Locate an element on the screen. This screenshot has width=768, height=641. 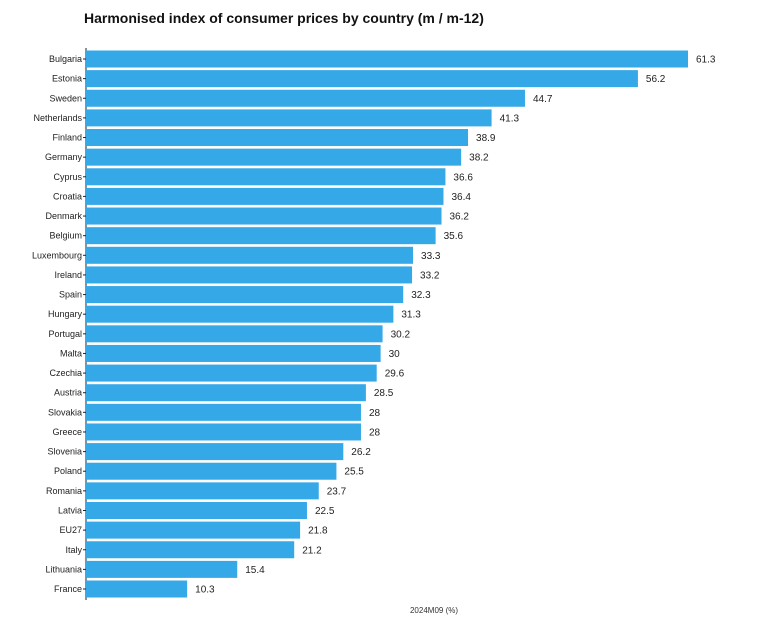
category-label: Hungary is located at coordinates (65, 314).